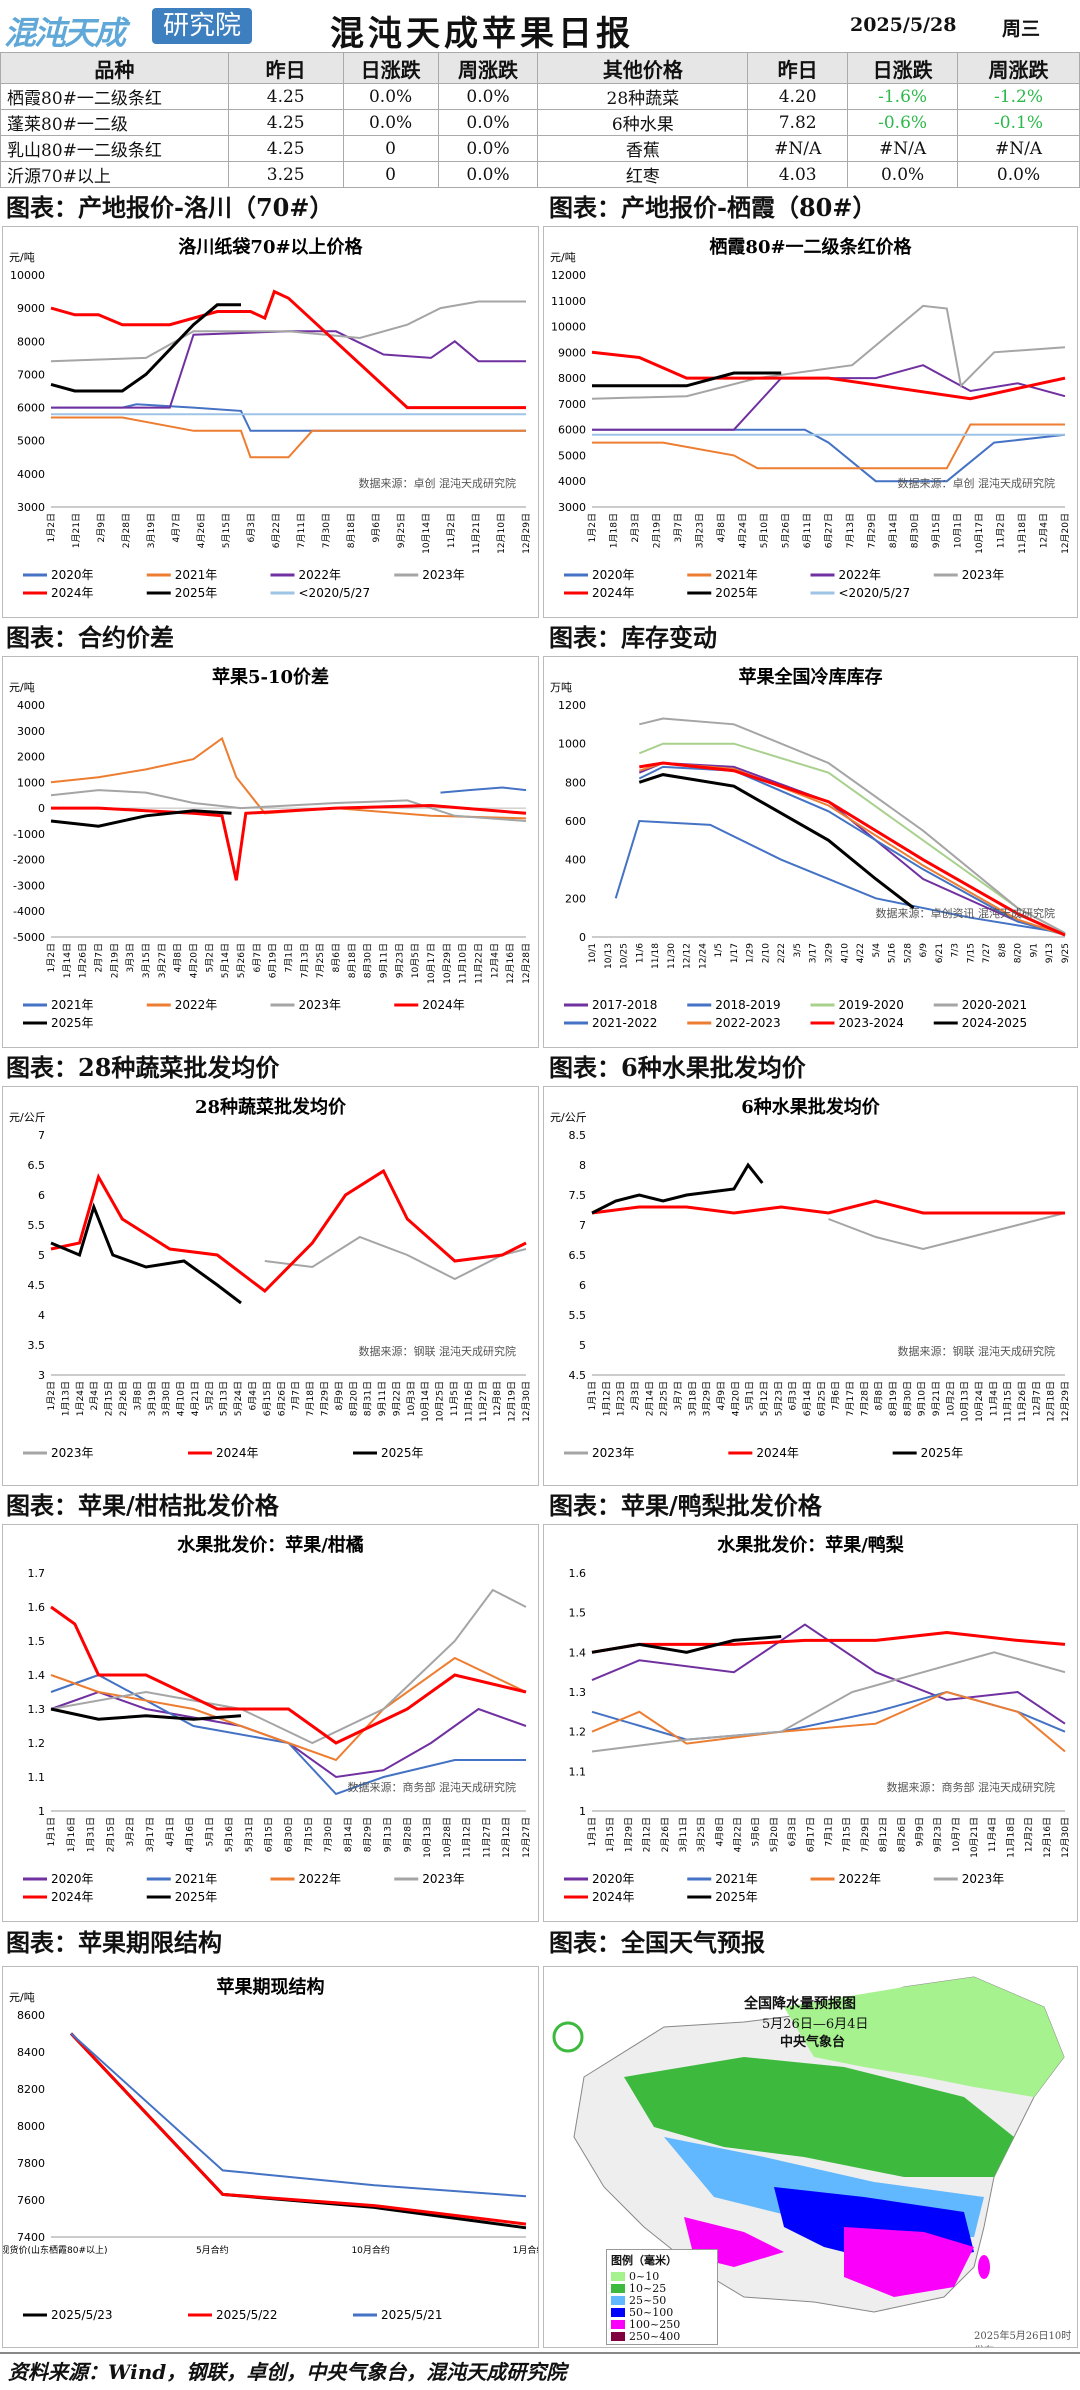 Image resolution: width=1080 pixels, height=2390 pixels. What do you see at coordinates (893, 1398) in the screenshot?
I see `x-tick-label: 8月19日` at bounding box center [893, 1398].